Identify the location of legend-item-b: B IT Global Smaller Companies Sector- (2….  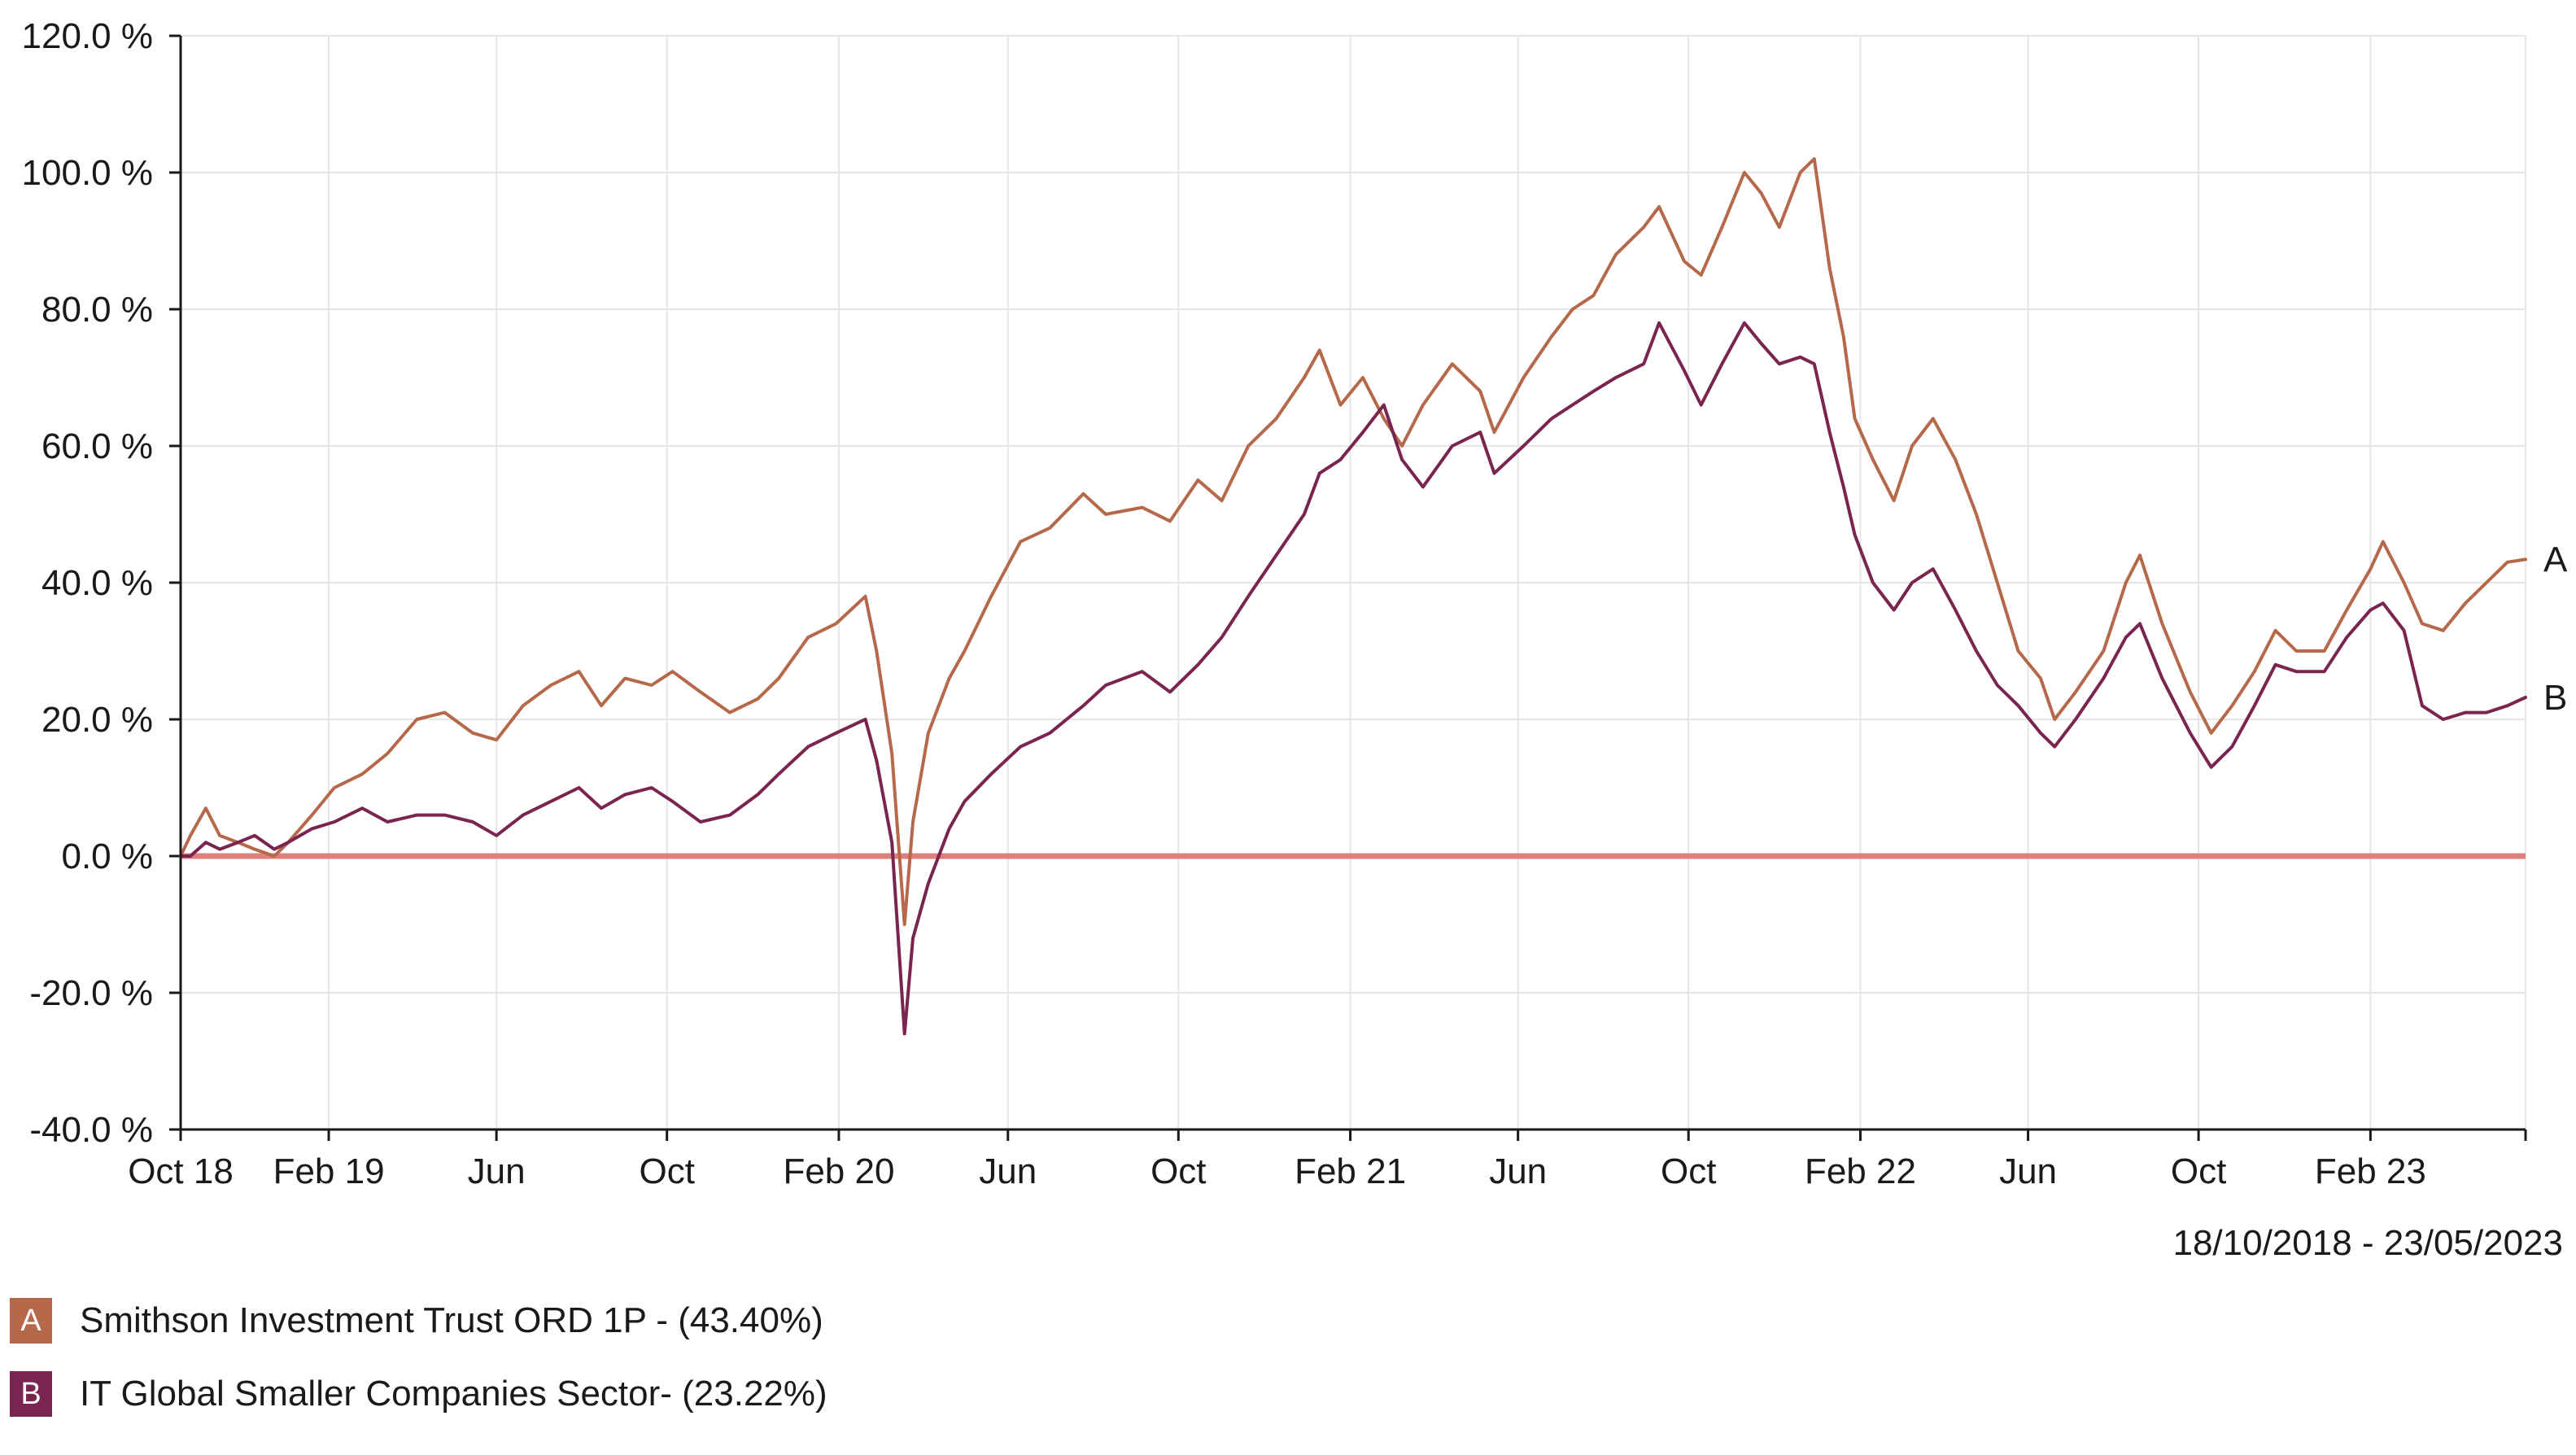
(418, 1394).